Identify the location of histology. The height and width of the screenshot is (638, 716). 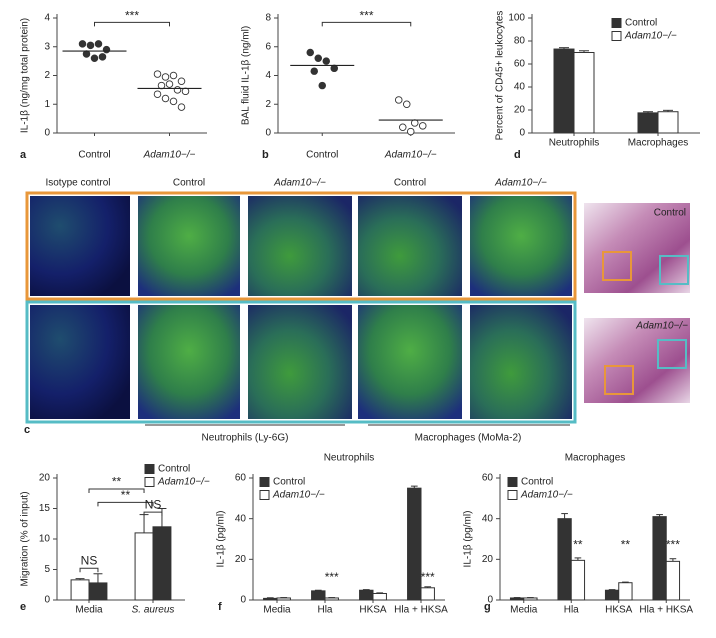
(637, 360).